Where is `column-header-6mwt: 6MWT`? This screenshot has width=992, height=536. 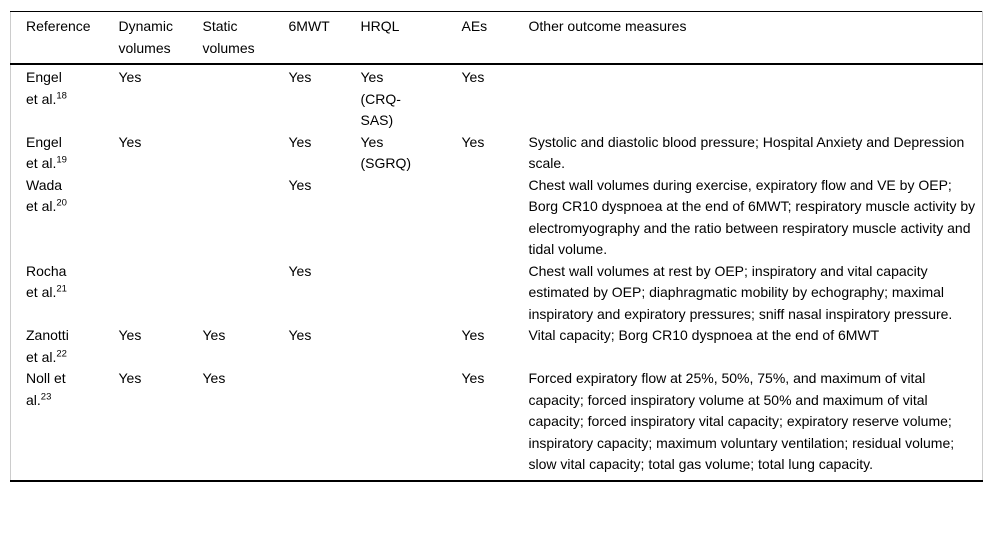
column-header-6mwt: 6MWT is located at coordinates (309, 38).